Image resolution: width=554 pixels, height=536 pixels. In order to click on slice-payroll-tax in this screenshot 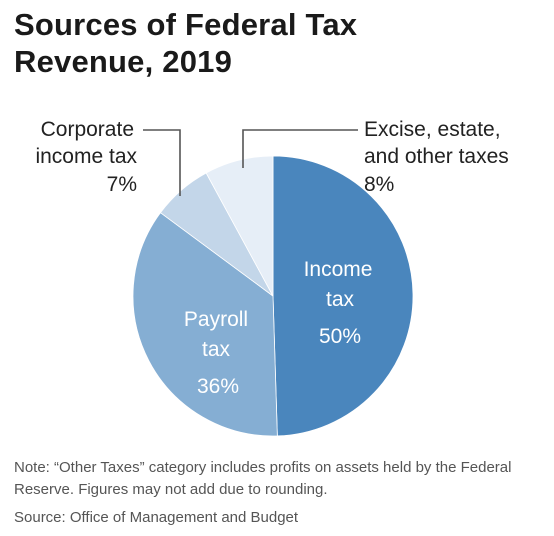, I will do `click(205, 324)`.